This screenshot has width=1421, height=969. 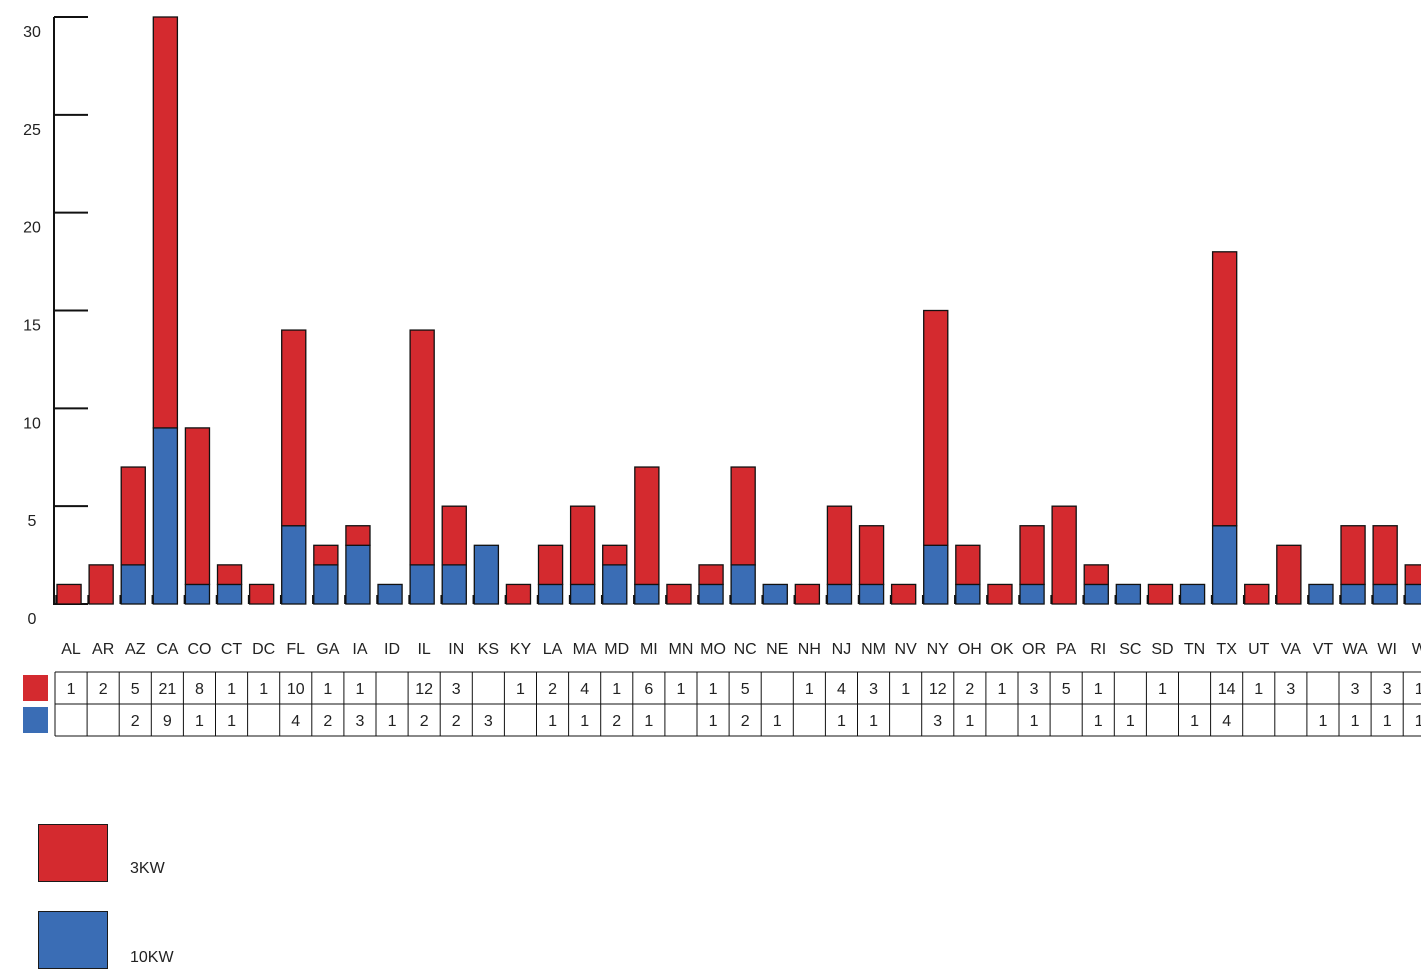 What do you see at coordinates (968, 565) in the screenshot?
I see `bar-3kw-OH` at bounding box center [968, 565].